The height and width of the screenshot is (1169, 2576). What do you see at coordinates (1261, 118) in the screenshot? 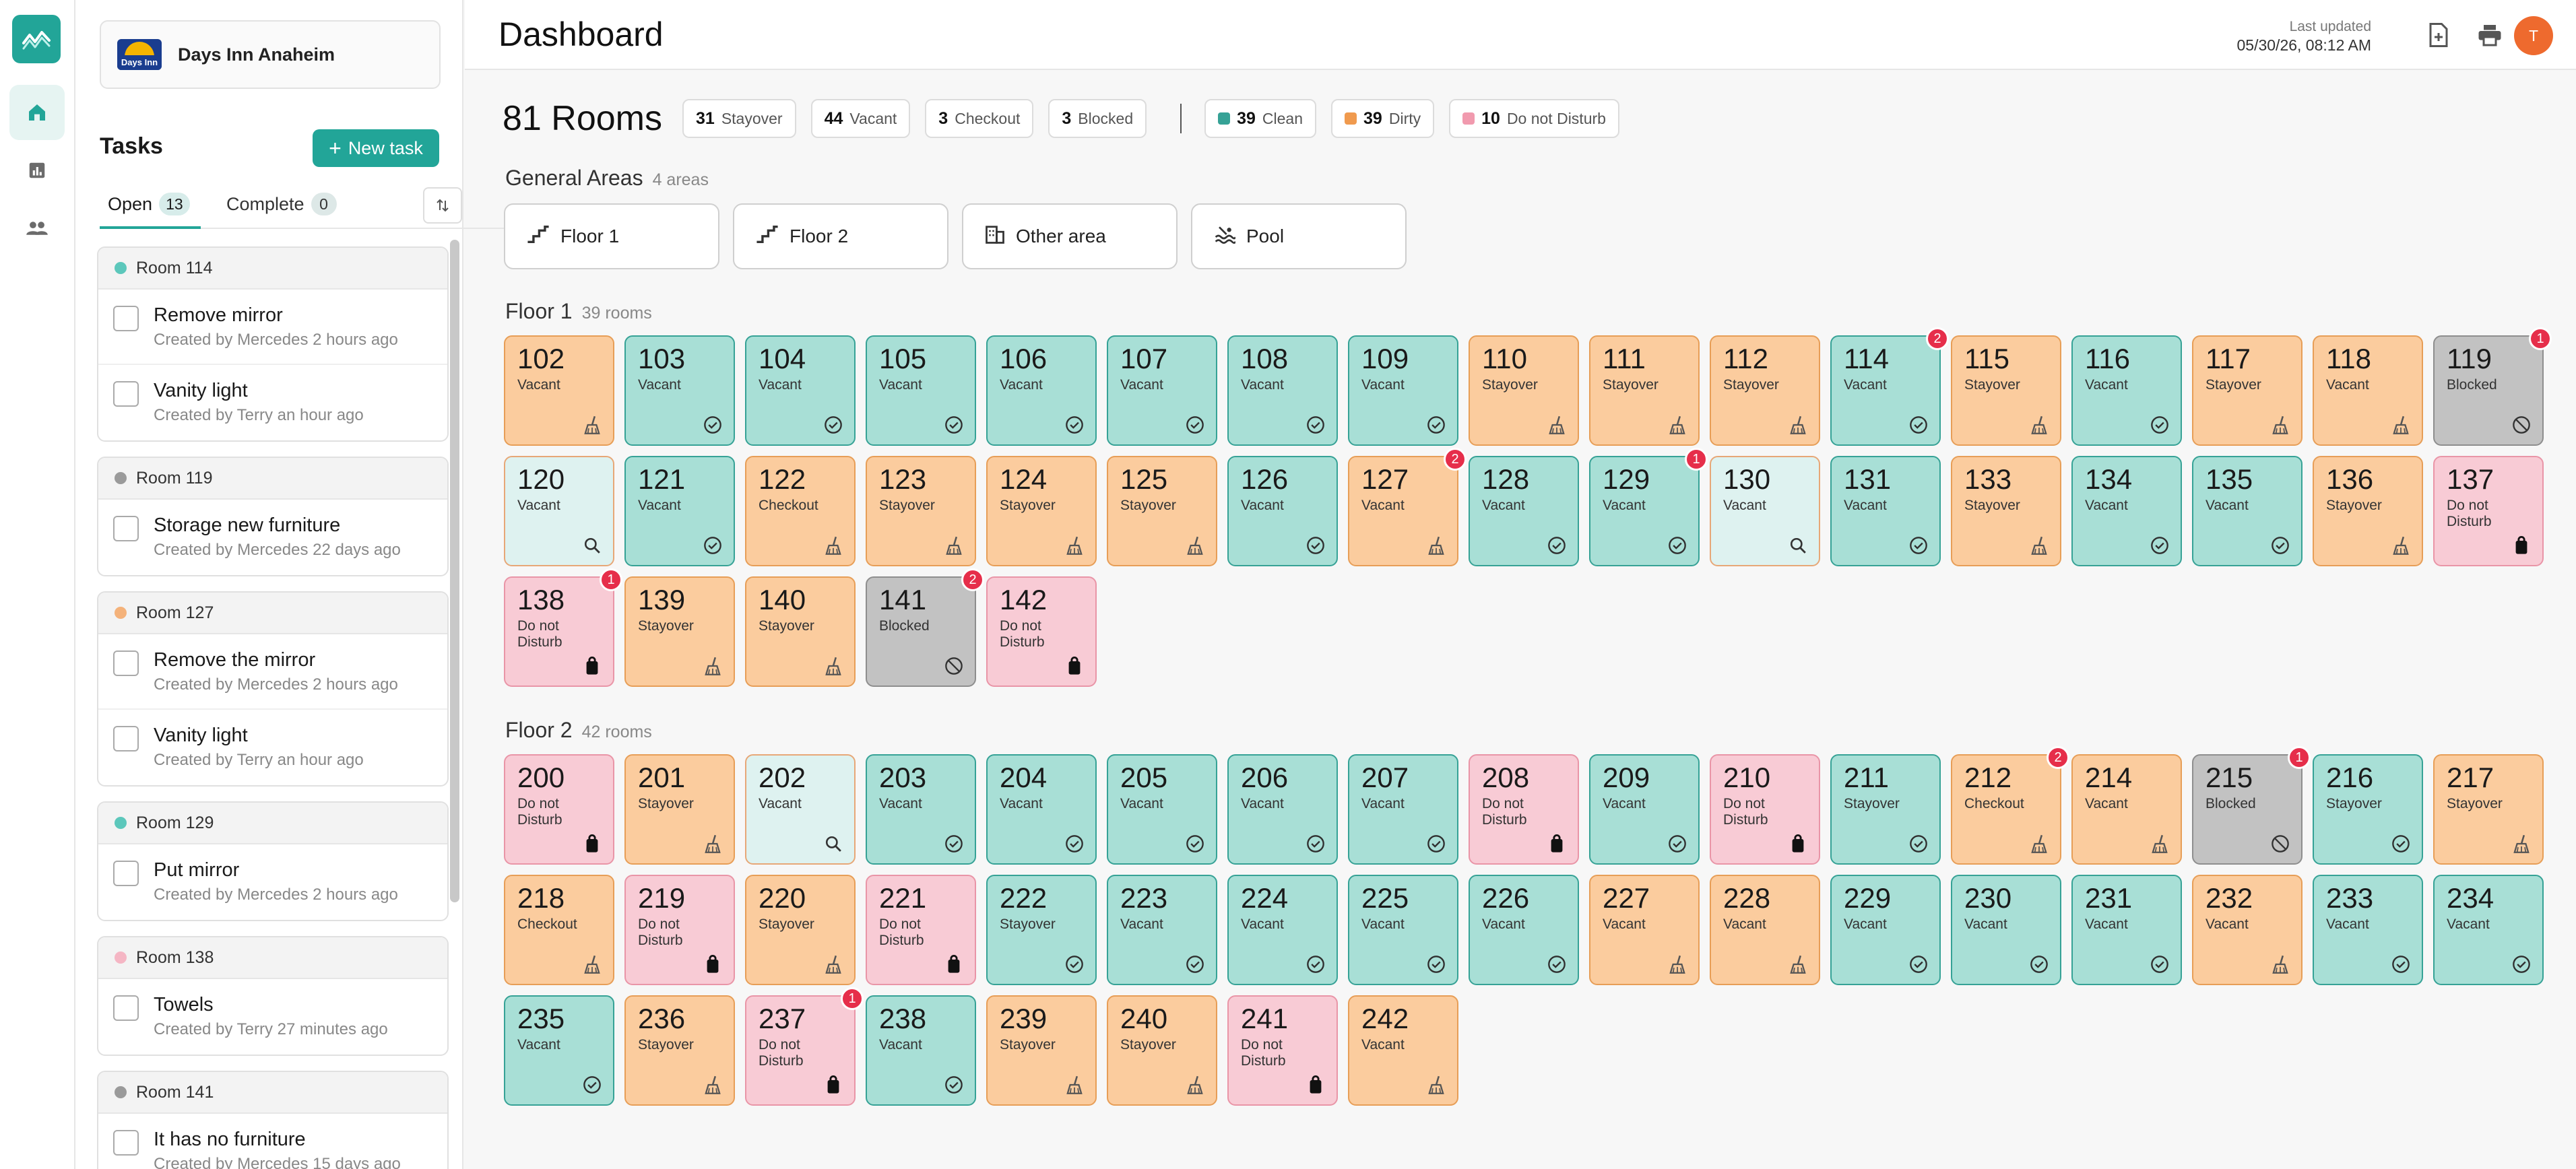
I see `clean-chip: 39 Clean` at bounding box center [1261, 118].